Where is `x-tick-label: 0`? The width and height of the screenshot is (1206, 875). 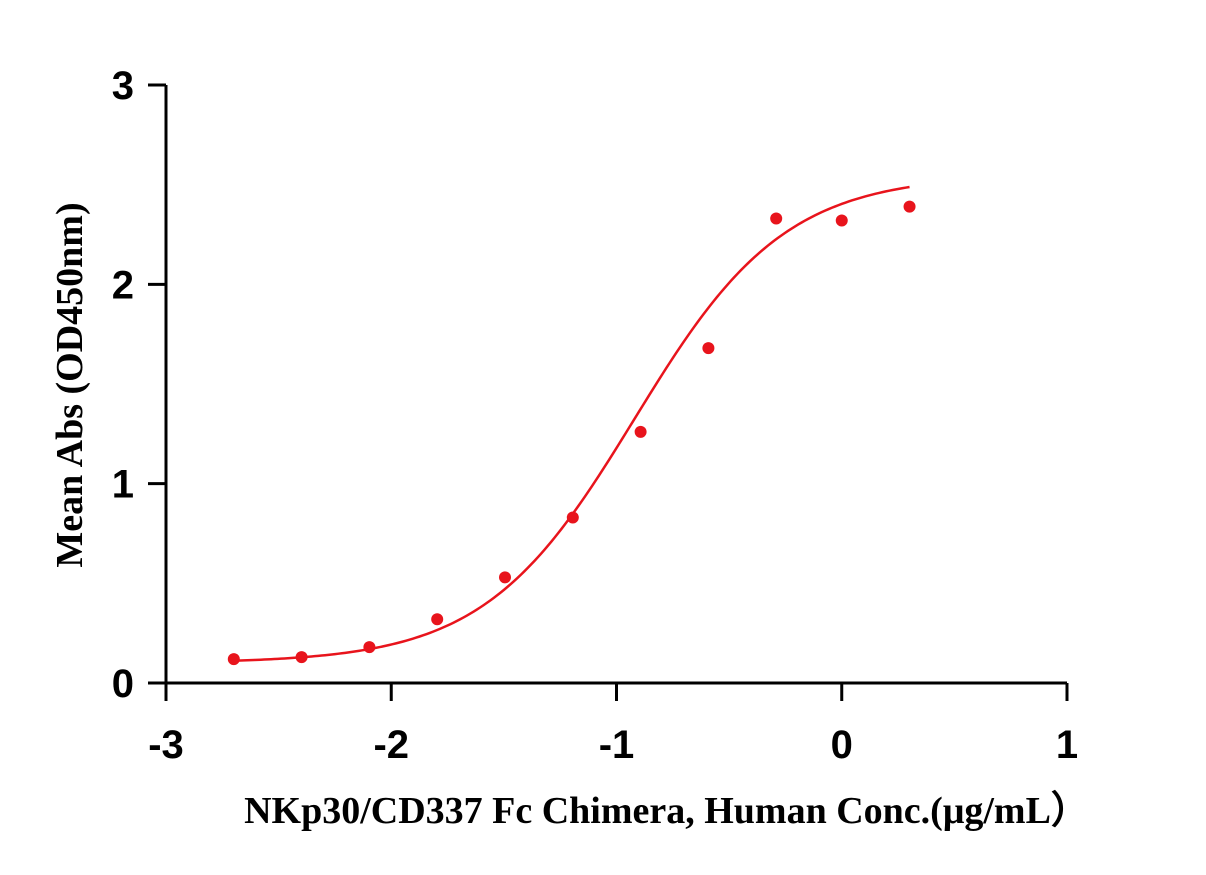
x-tick-label: 0 is located at coordinates (842, 745).